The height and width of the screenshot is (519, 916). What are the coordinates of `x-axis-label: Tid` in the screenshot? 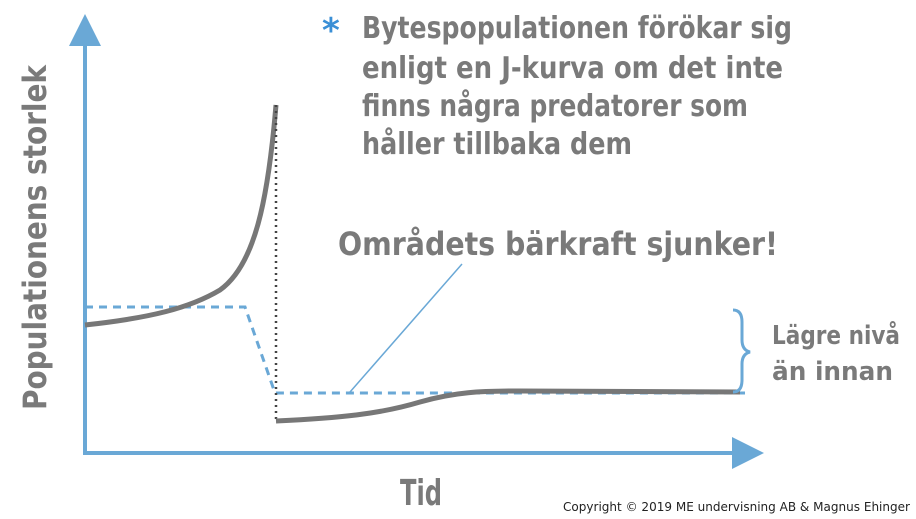 It's located at (421, 493).